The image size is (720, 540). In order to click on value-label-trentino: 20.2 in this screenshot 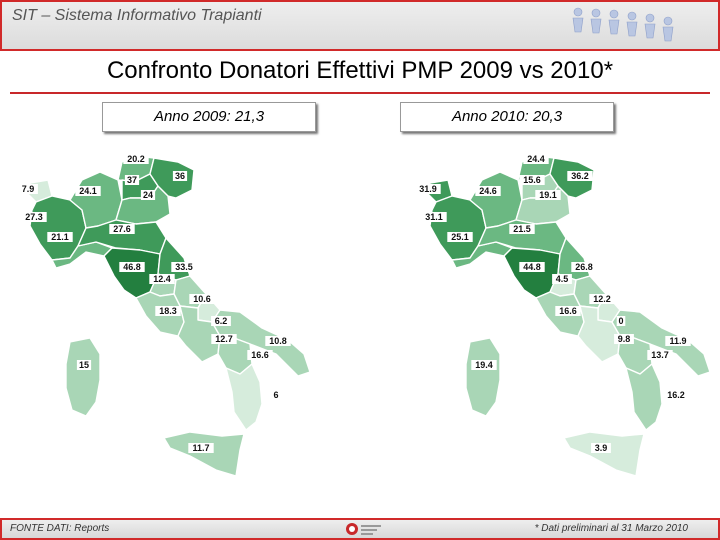, I will do `click(136, 159)`.